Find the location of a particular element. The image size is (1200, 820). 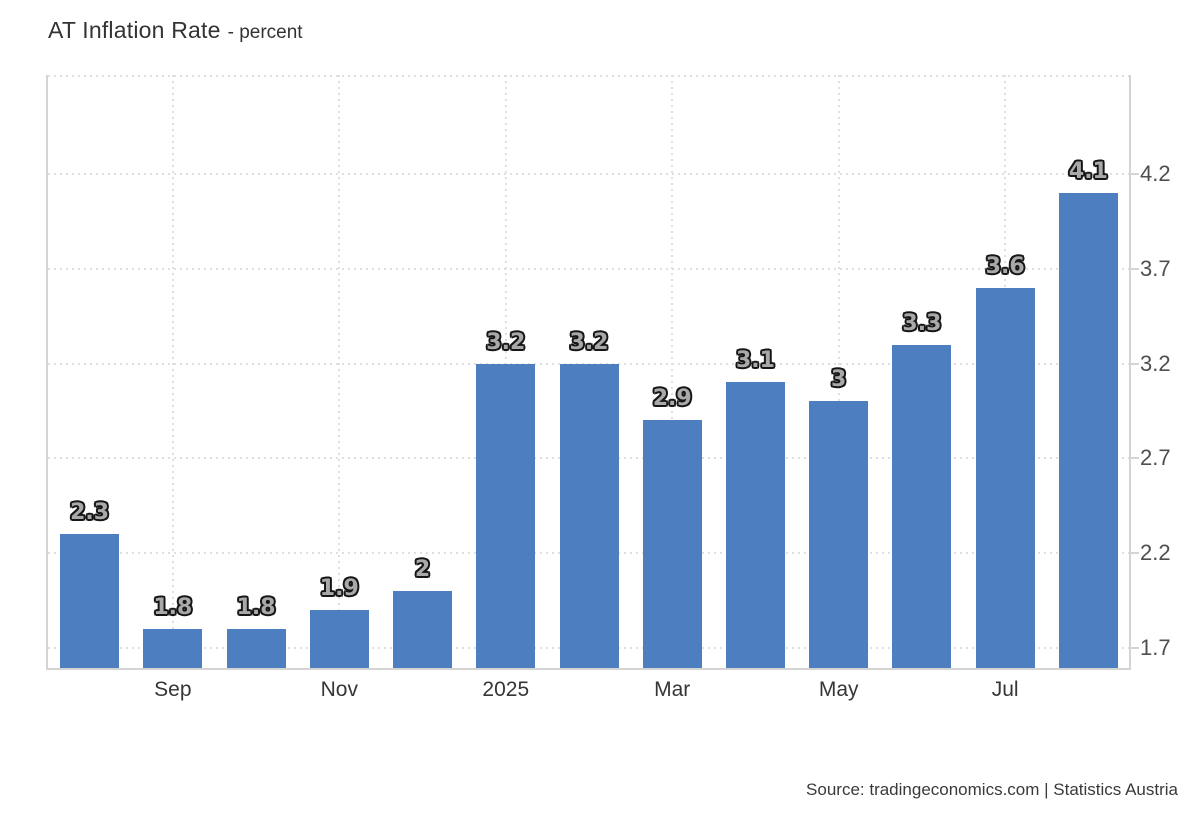

x-tick-label: May is located at coordinates (838, 689).